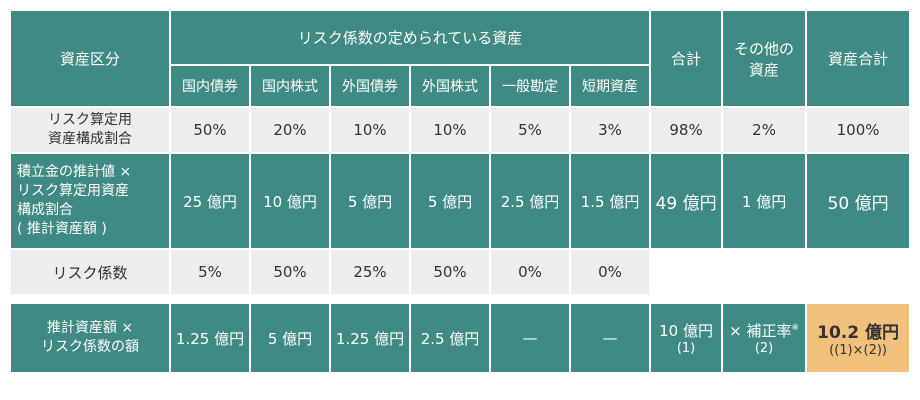  Describe the element at coordinates (760, 330) in the screenshot. I see `correction-rate-label: × 補正率` at that location.